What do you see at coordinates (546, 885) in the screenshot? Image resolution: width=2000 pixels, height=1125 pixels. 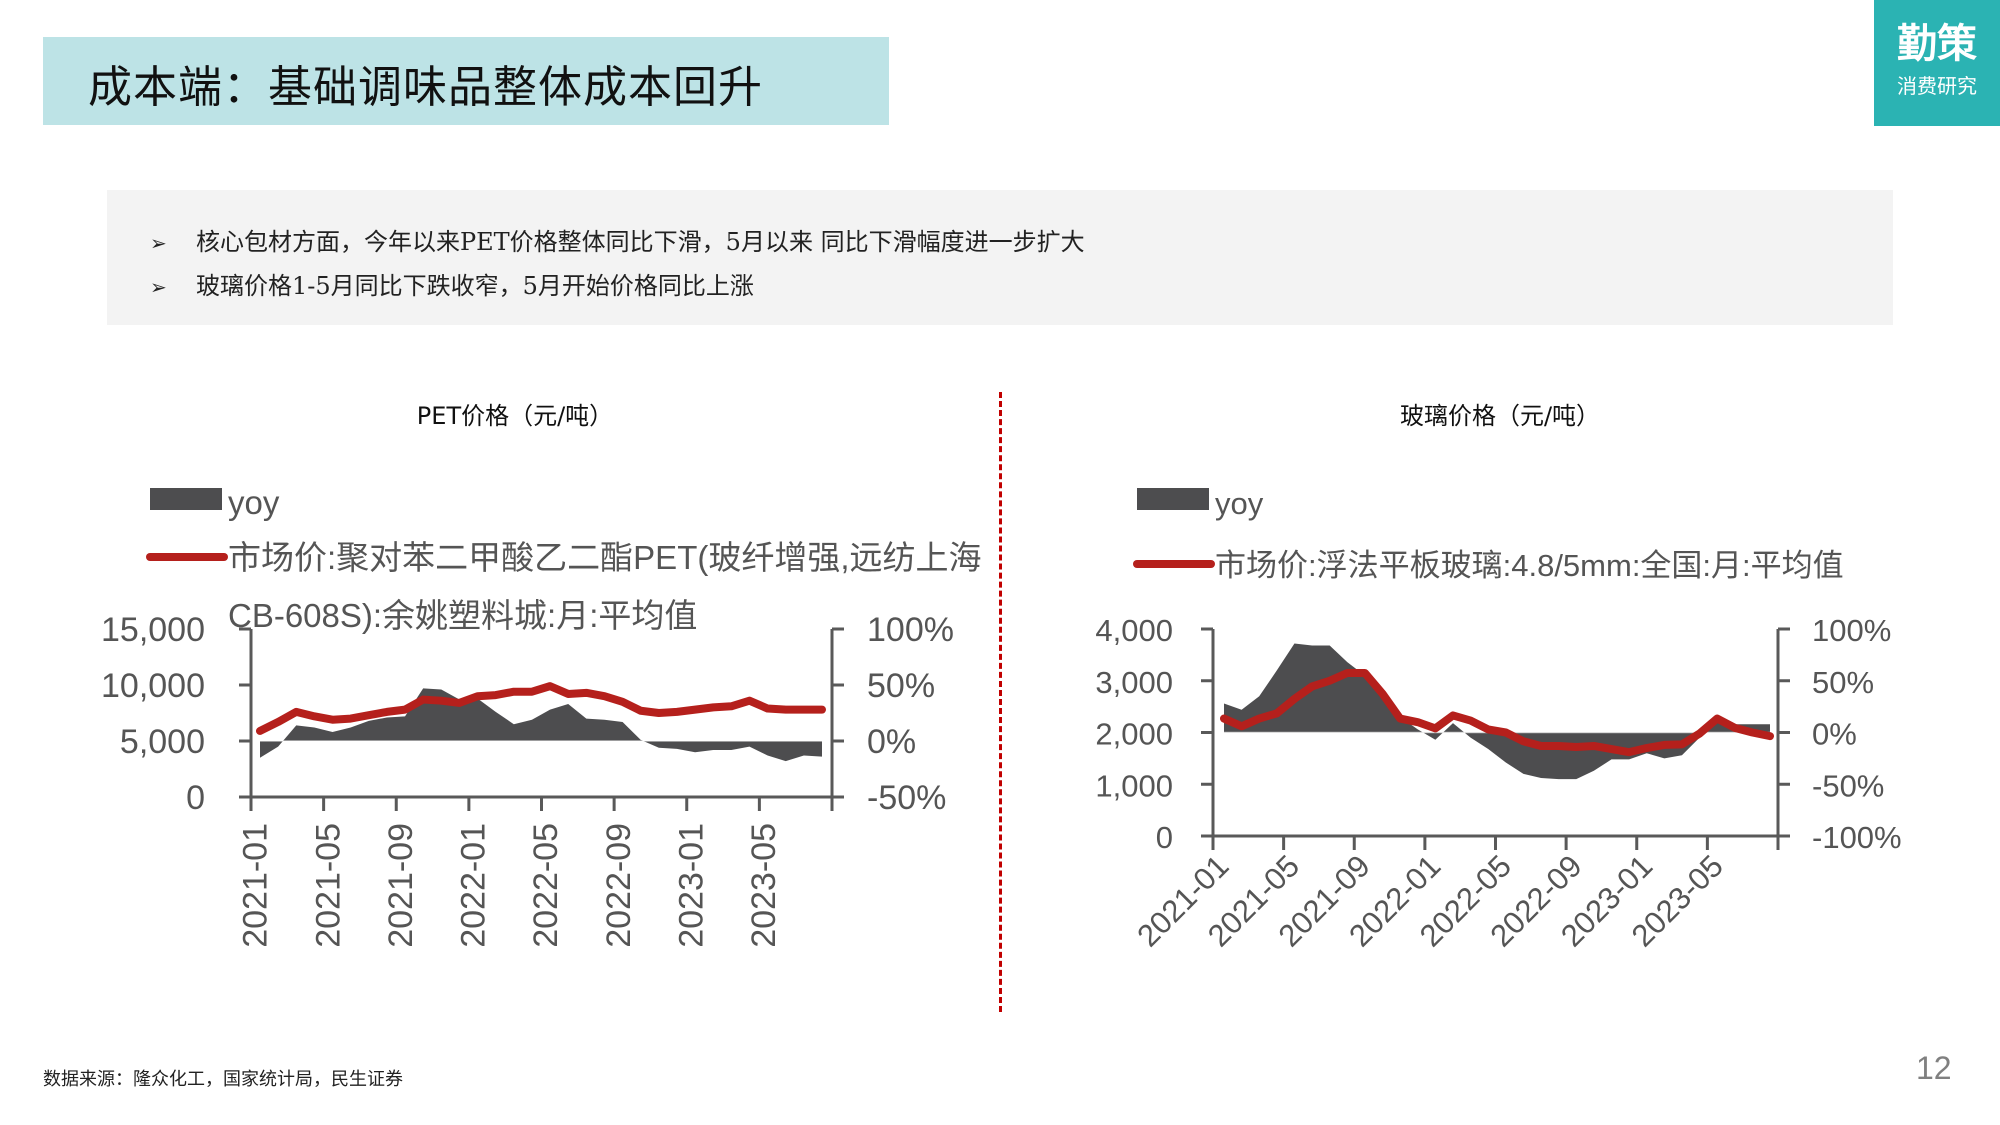 I see `x-axis-tick-label: 2022-05` at bounding box center [546, 885].